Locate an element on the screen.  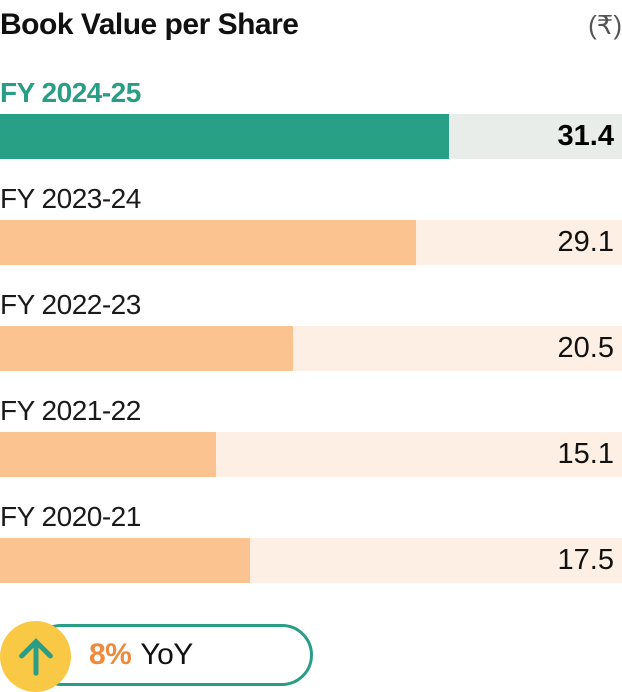
bar-row: FY 2022-23 20.5 is located at coordinates (311, 329).